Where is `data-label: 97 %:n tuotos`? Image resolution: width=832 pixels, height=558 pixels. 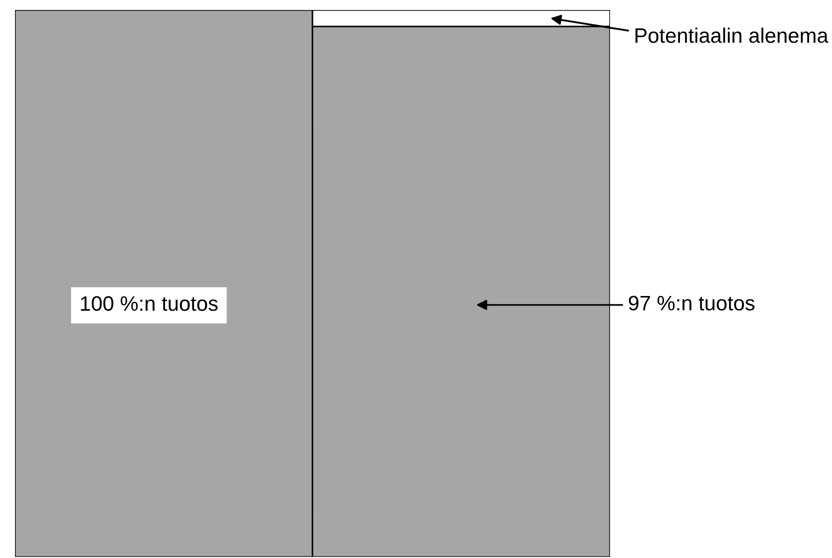 data-label: 97 %:n tuotos is located at coordinates (691, 303).